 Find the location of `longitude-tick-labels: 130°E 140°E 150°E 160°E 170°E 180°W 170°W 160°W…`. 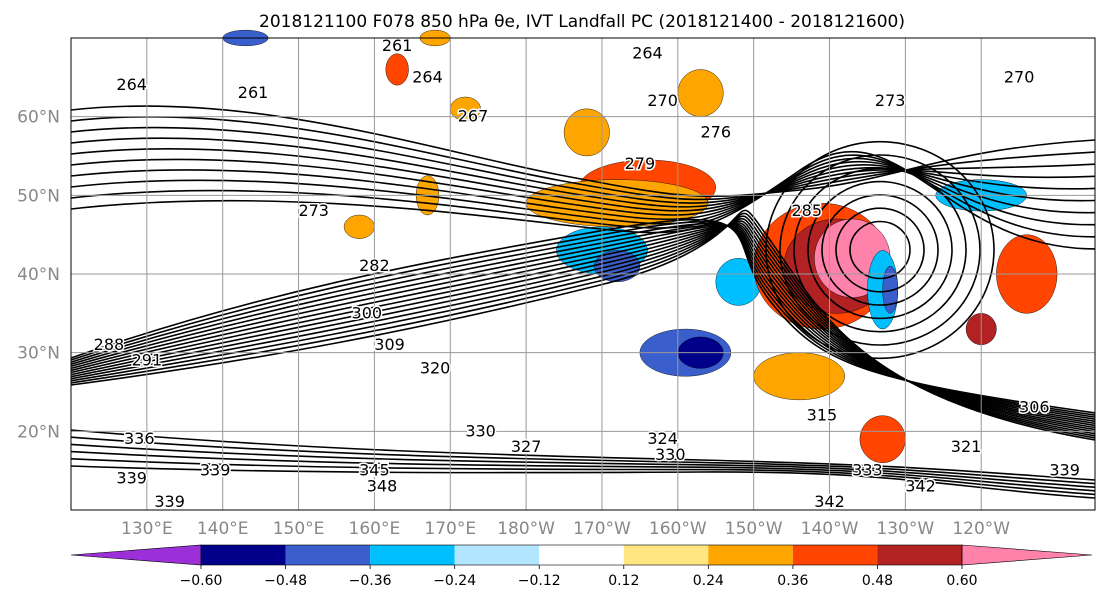

longitude-tick-labels: 130°E 140°E 150°E 160°E 170°E 180°W 170°W 160°W… is located at coordinates (565, 529).